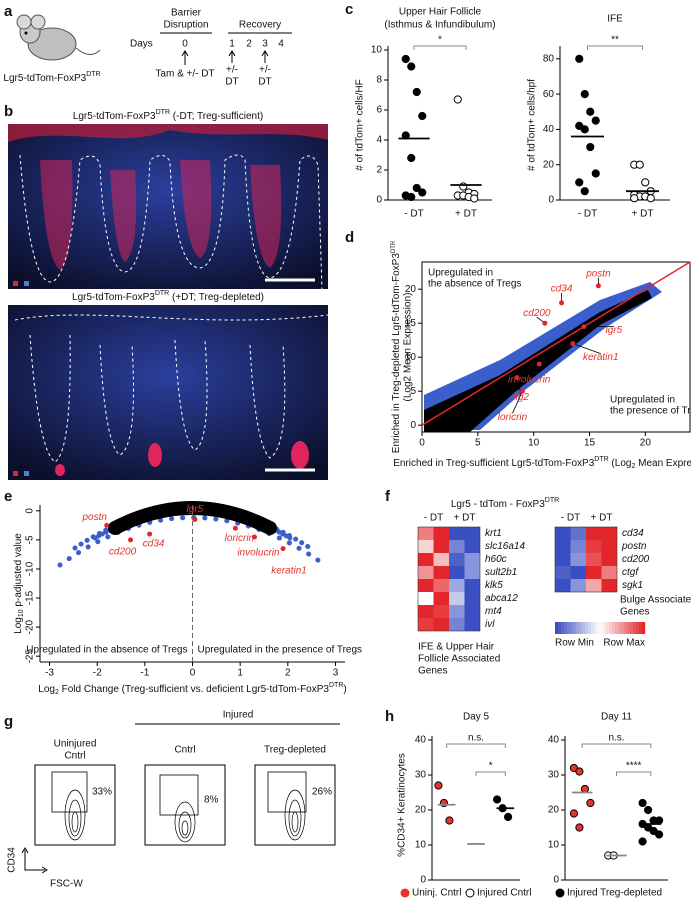 Image resolution: width=691 pixels, height=900 pixels. What do you see at coordinates (168, 207) in the screenshot?
I see `micrograph-top` at bounding box center [168, 207].